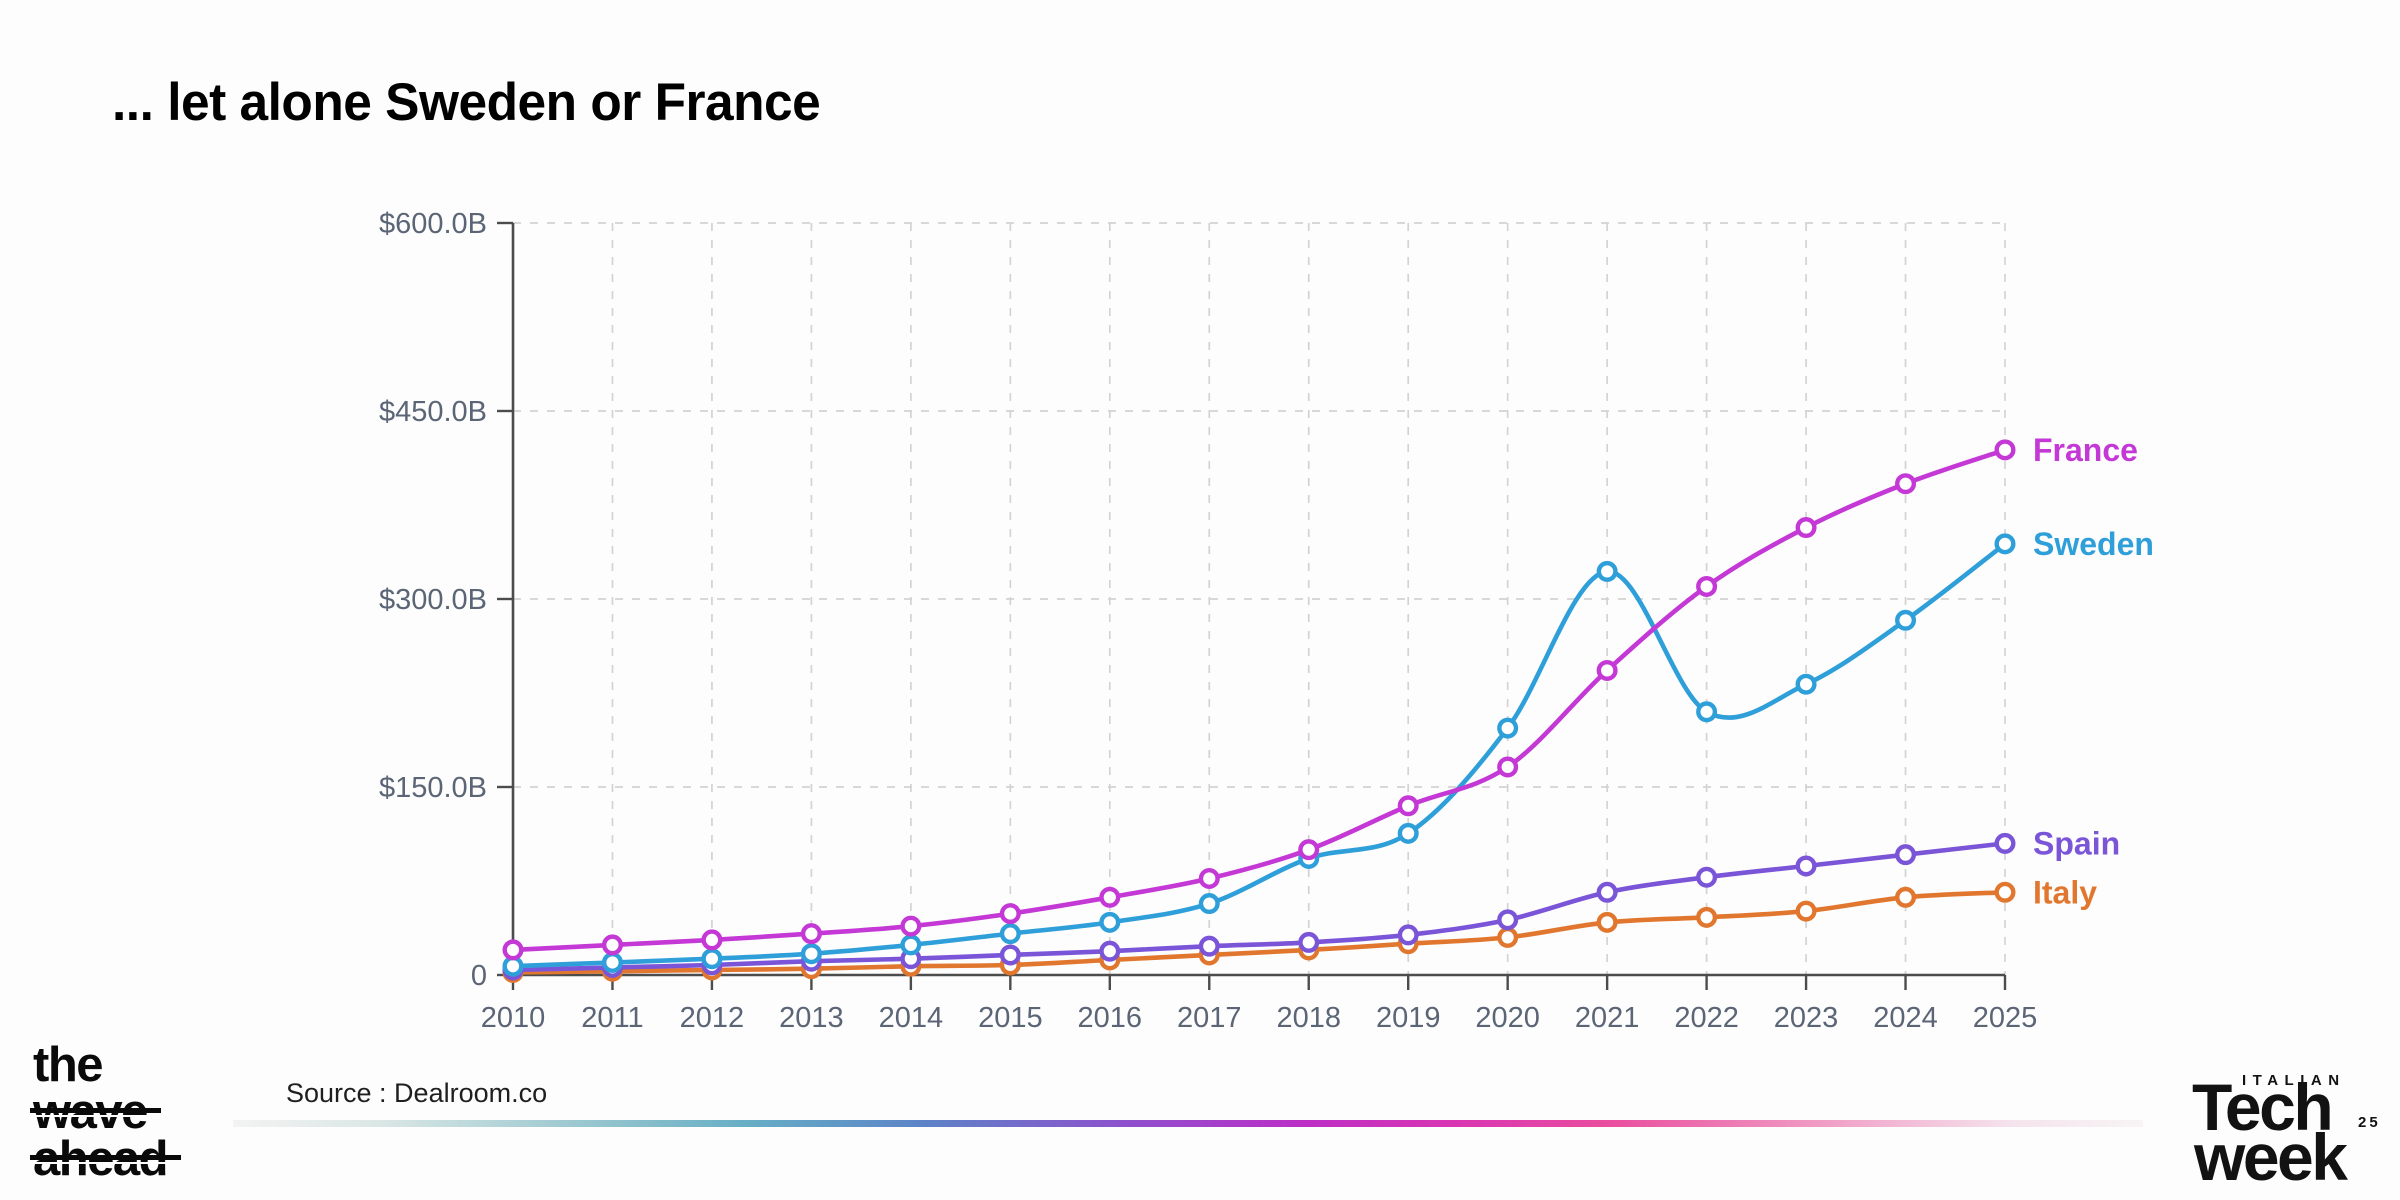 This screenshot has width=2400, height=1200. I want to click on x-tick-label: 2019, so click(1408, 1018).